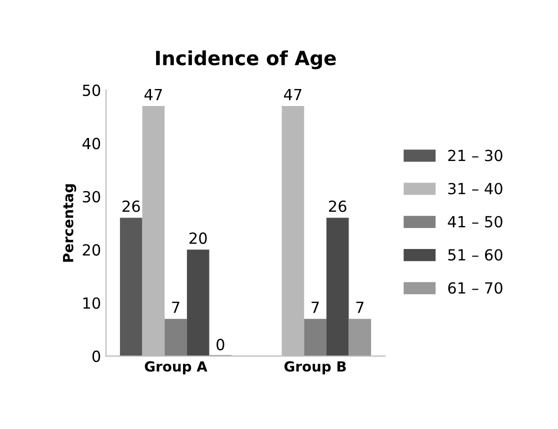 The width and height of the screenshot is (558, 429). Describe the element at coordinates (69, 223) in the screenshot. I see `y-axis-title: Percentag` at that location.